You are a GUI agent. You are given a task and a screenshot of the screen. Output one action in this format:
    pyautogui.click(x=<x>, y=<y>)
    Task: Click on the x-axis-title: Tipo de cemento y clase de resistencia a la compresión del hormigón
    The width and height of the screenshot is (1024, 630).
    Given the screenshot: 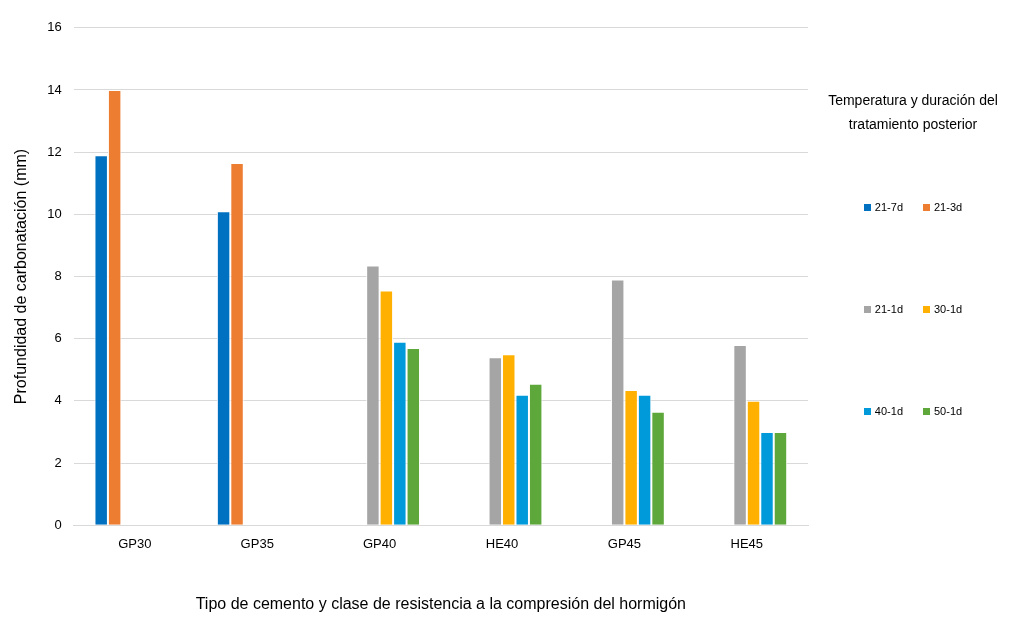 What is the action you would take?
    pyautogui.click(x=440, y=603)
    